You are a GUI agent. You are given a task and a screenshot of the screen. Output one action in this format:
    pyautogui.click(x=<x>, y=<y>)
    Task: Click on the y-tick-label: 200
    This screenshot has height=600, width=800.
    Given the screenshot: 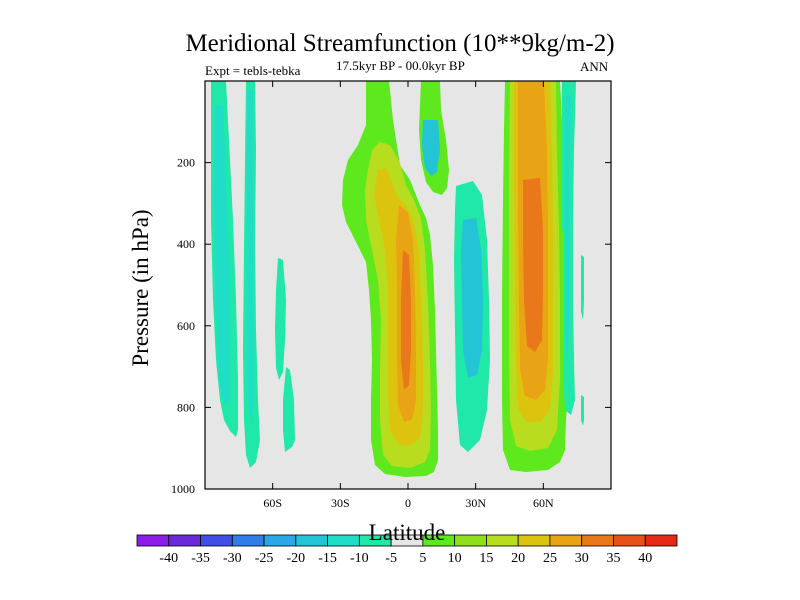 What is the action you would take?
    pyautogui.click(x=186, y=163)
    